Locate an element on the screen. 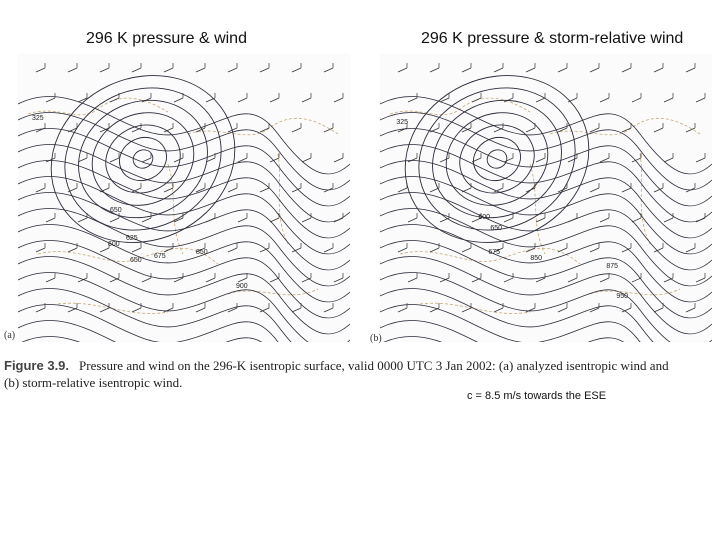 This screenshot has width=720, height=540. contour-label: 600 is located at coordinates (484, 217).